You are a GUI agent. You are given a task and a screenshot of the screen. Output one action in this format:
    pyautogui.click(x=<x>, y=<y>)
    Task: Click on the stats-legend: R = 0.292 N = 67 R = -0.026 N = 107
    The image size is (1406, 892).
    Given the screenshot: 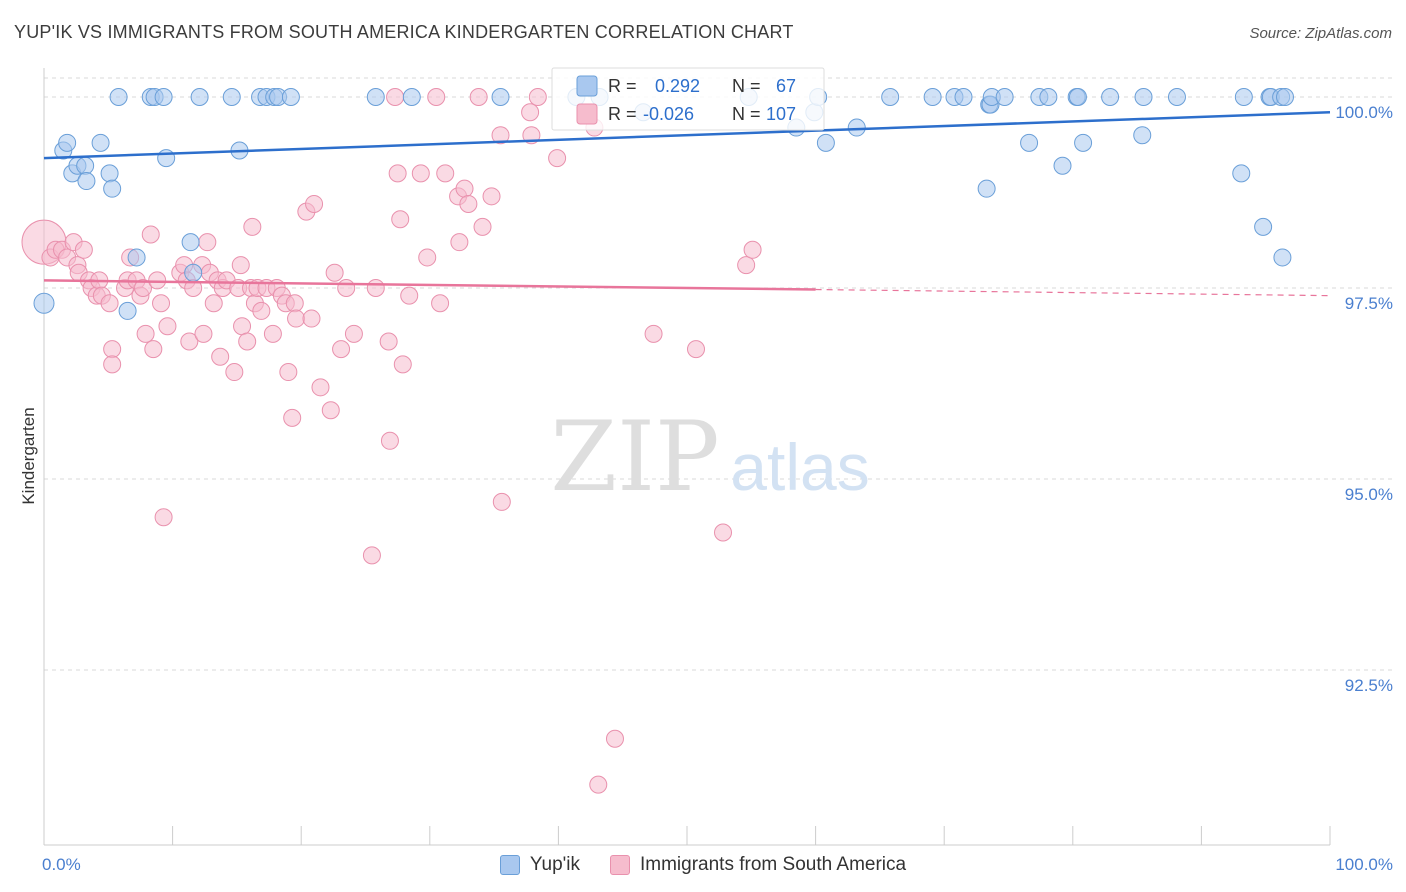 What is the action you would take?
    pyautogui.click(x=688, y=99)
    